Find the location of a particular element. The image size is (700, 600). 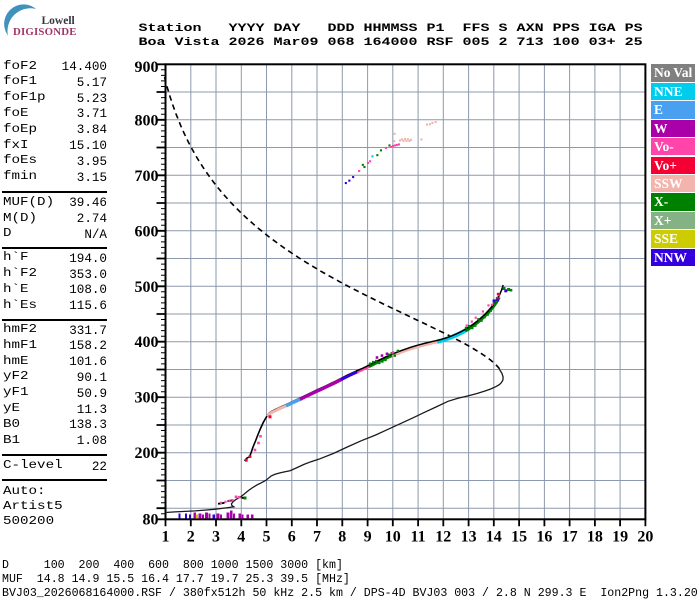

svg-text: 11 is located at coordinates (418, 537).